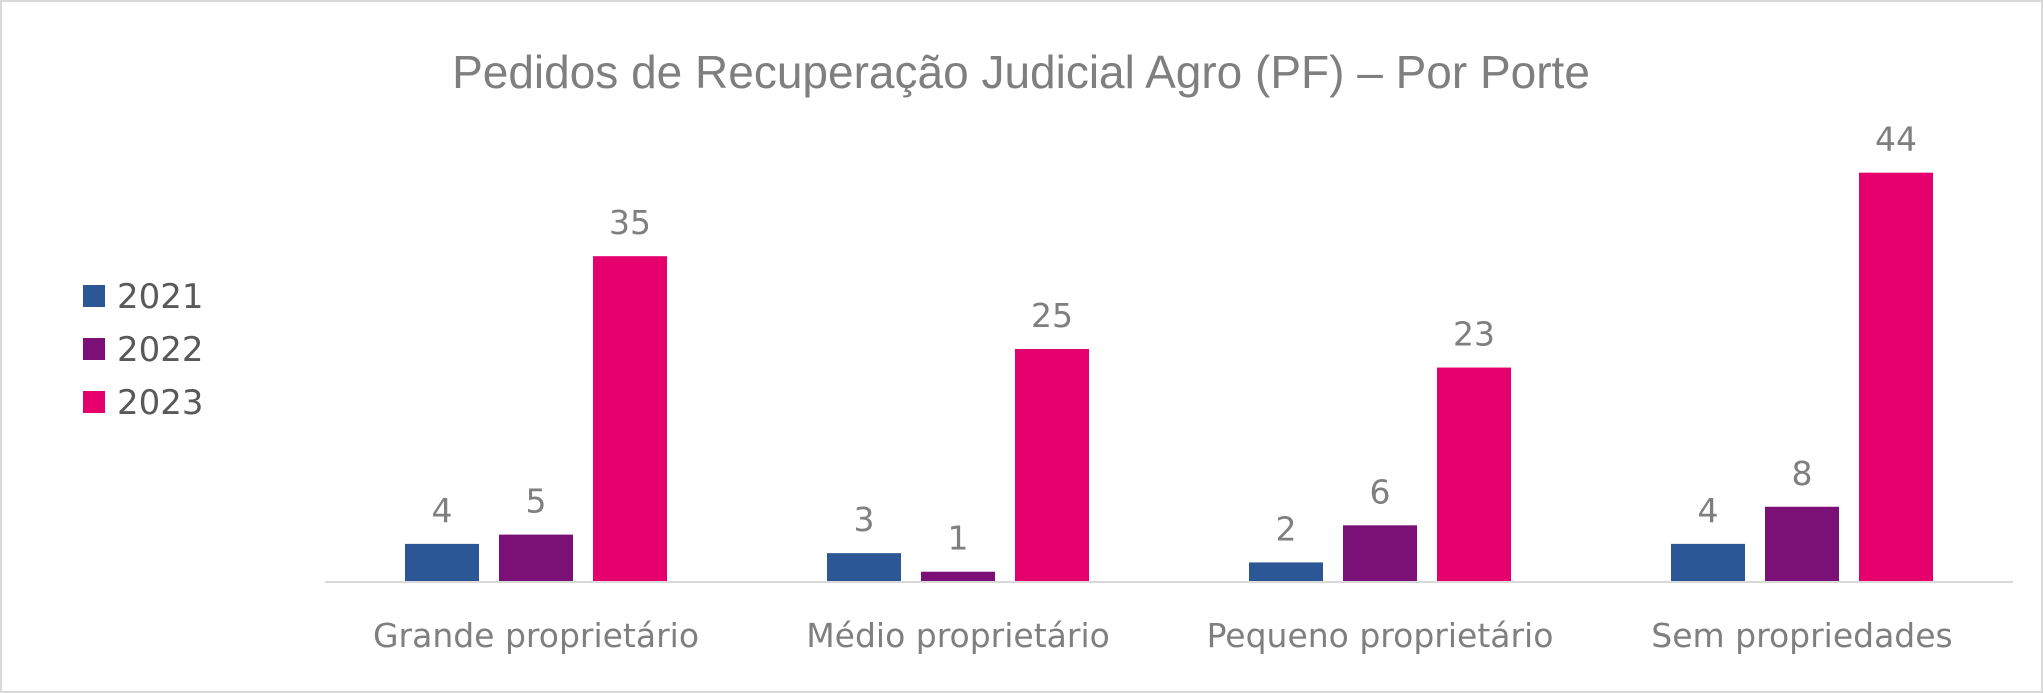 This screenshot has height=693, width=2043. Describe the element at coordinates (630, 222) in the screenshot. I see `data-label-2023-1: 35` at that location.